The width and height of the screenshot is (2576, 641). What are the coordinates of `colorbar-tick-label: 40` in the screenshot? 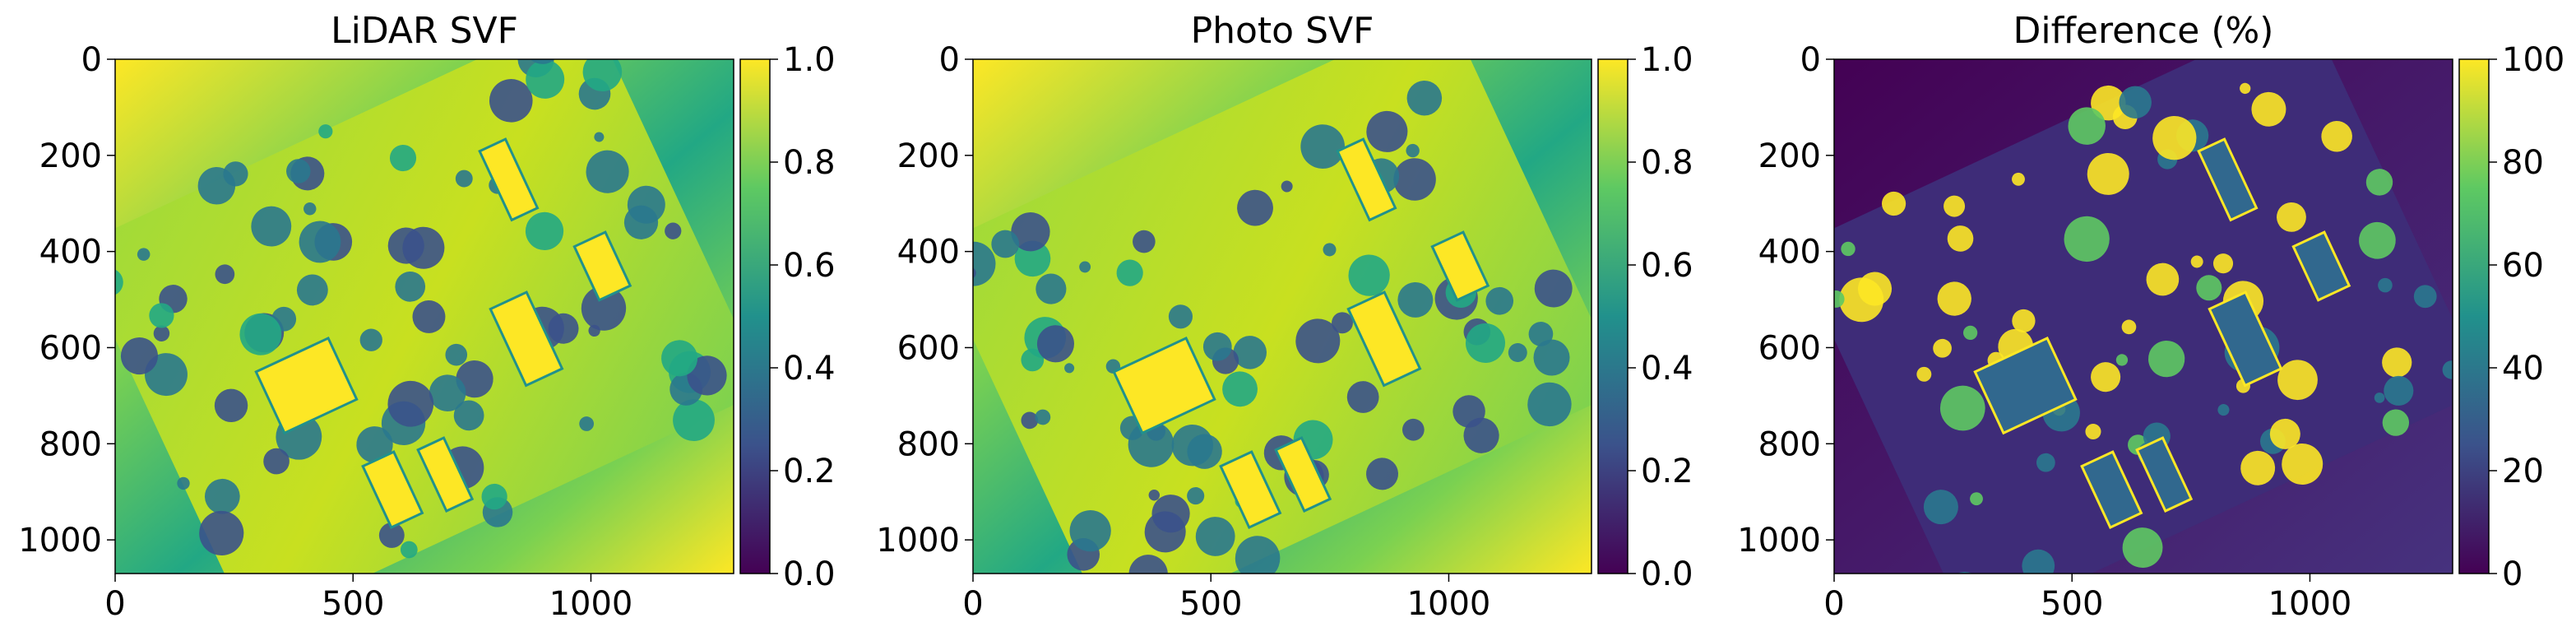 It's located at (2523, 369).